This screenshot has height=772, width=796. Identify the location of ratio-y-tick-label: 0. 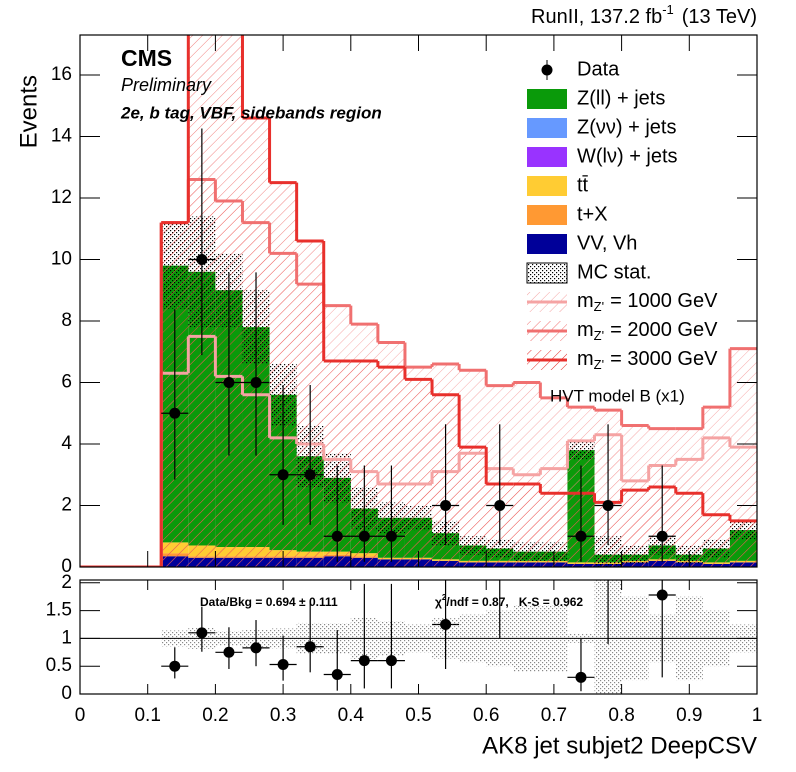
(66, 693).